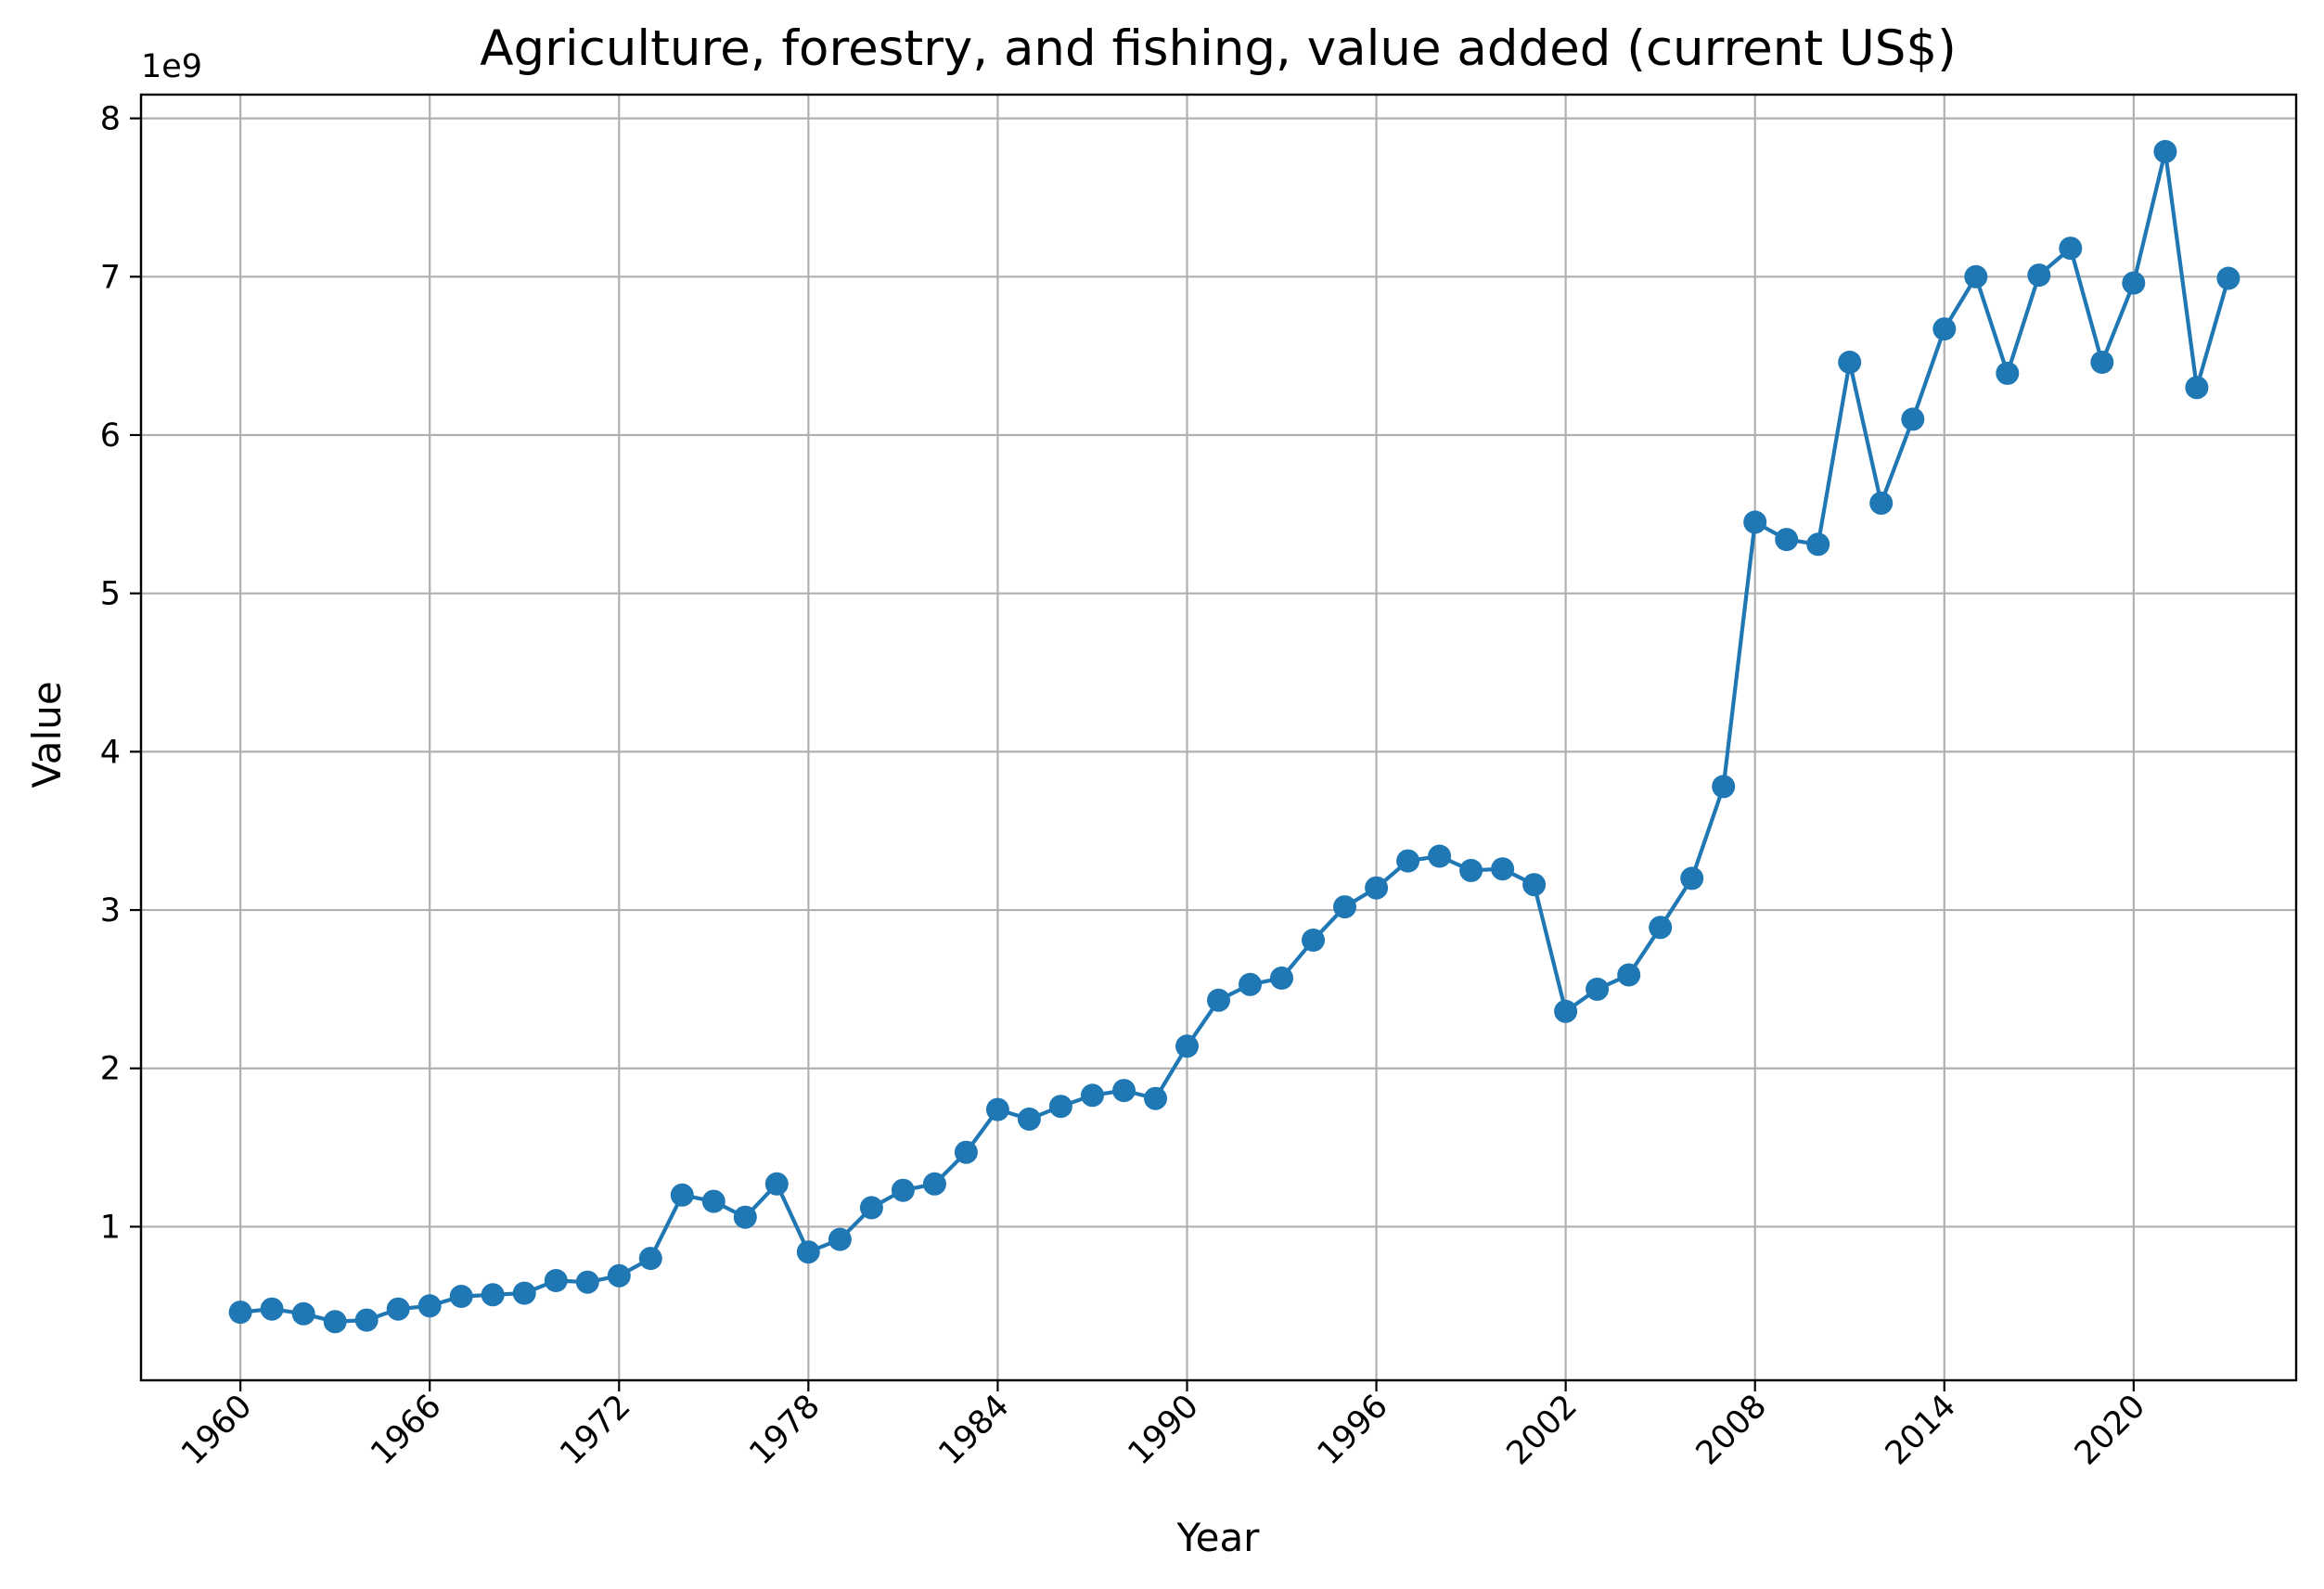 Image resolution: width=2324 pixels, height=1589 pixels. Describe the element at coordinates (47, 734) in the screenshot. I see `y-axis-label: Value` at that location.